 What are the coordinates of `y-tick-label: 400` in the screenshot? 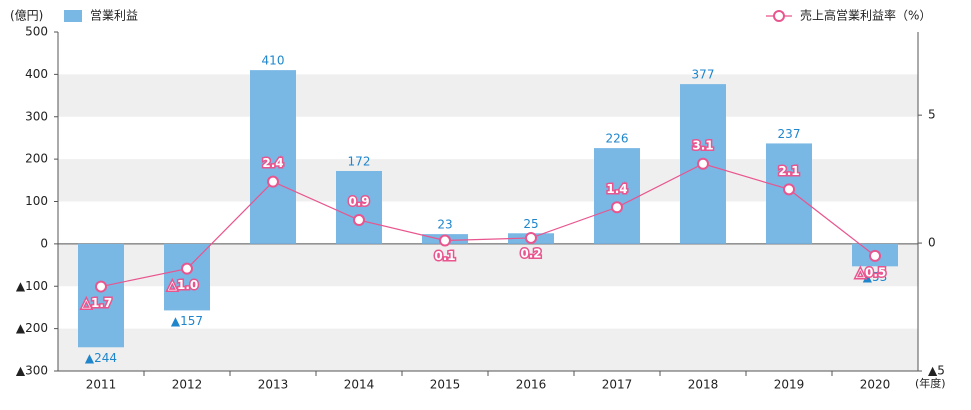 It's located at (36, 74).